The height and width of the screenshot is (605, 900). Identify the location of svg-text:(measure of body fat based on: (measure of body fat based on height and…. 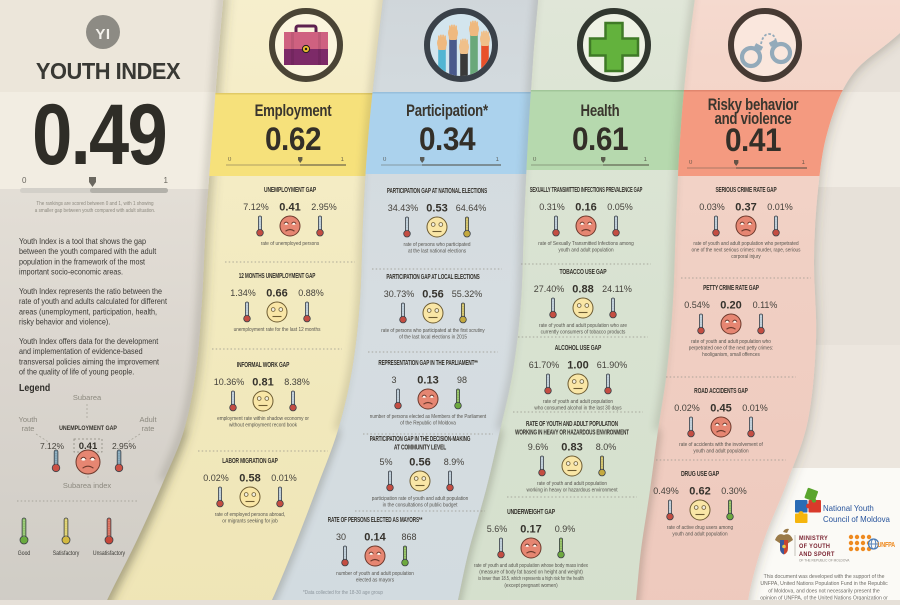
(531, 572).